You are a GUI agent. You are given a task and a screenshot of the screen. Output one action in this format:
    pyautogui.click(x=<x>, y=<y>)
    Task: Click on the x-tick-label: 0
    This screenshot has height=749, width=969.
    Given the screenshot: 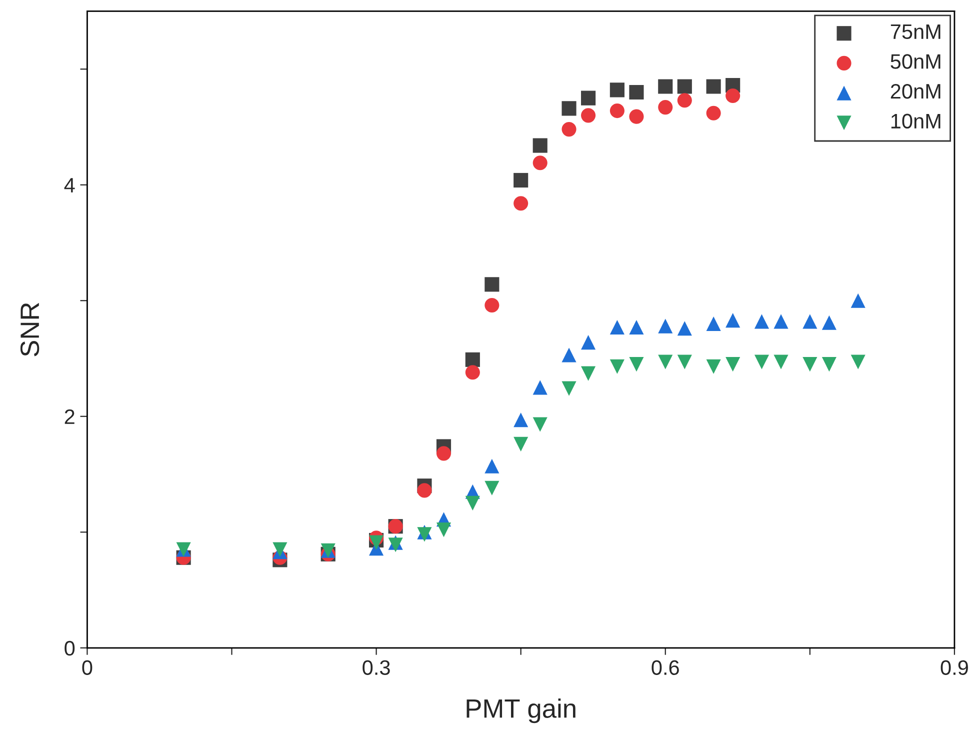 What is the action you would take?
    pyautogui.click(x=87, y=667)
    